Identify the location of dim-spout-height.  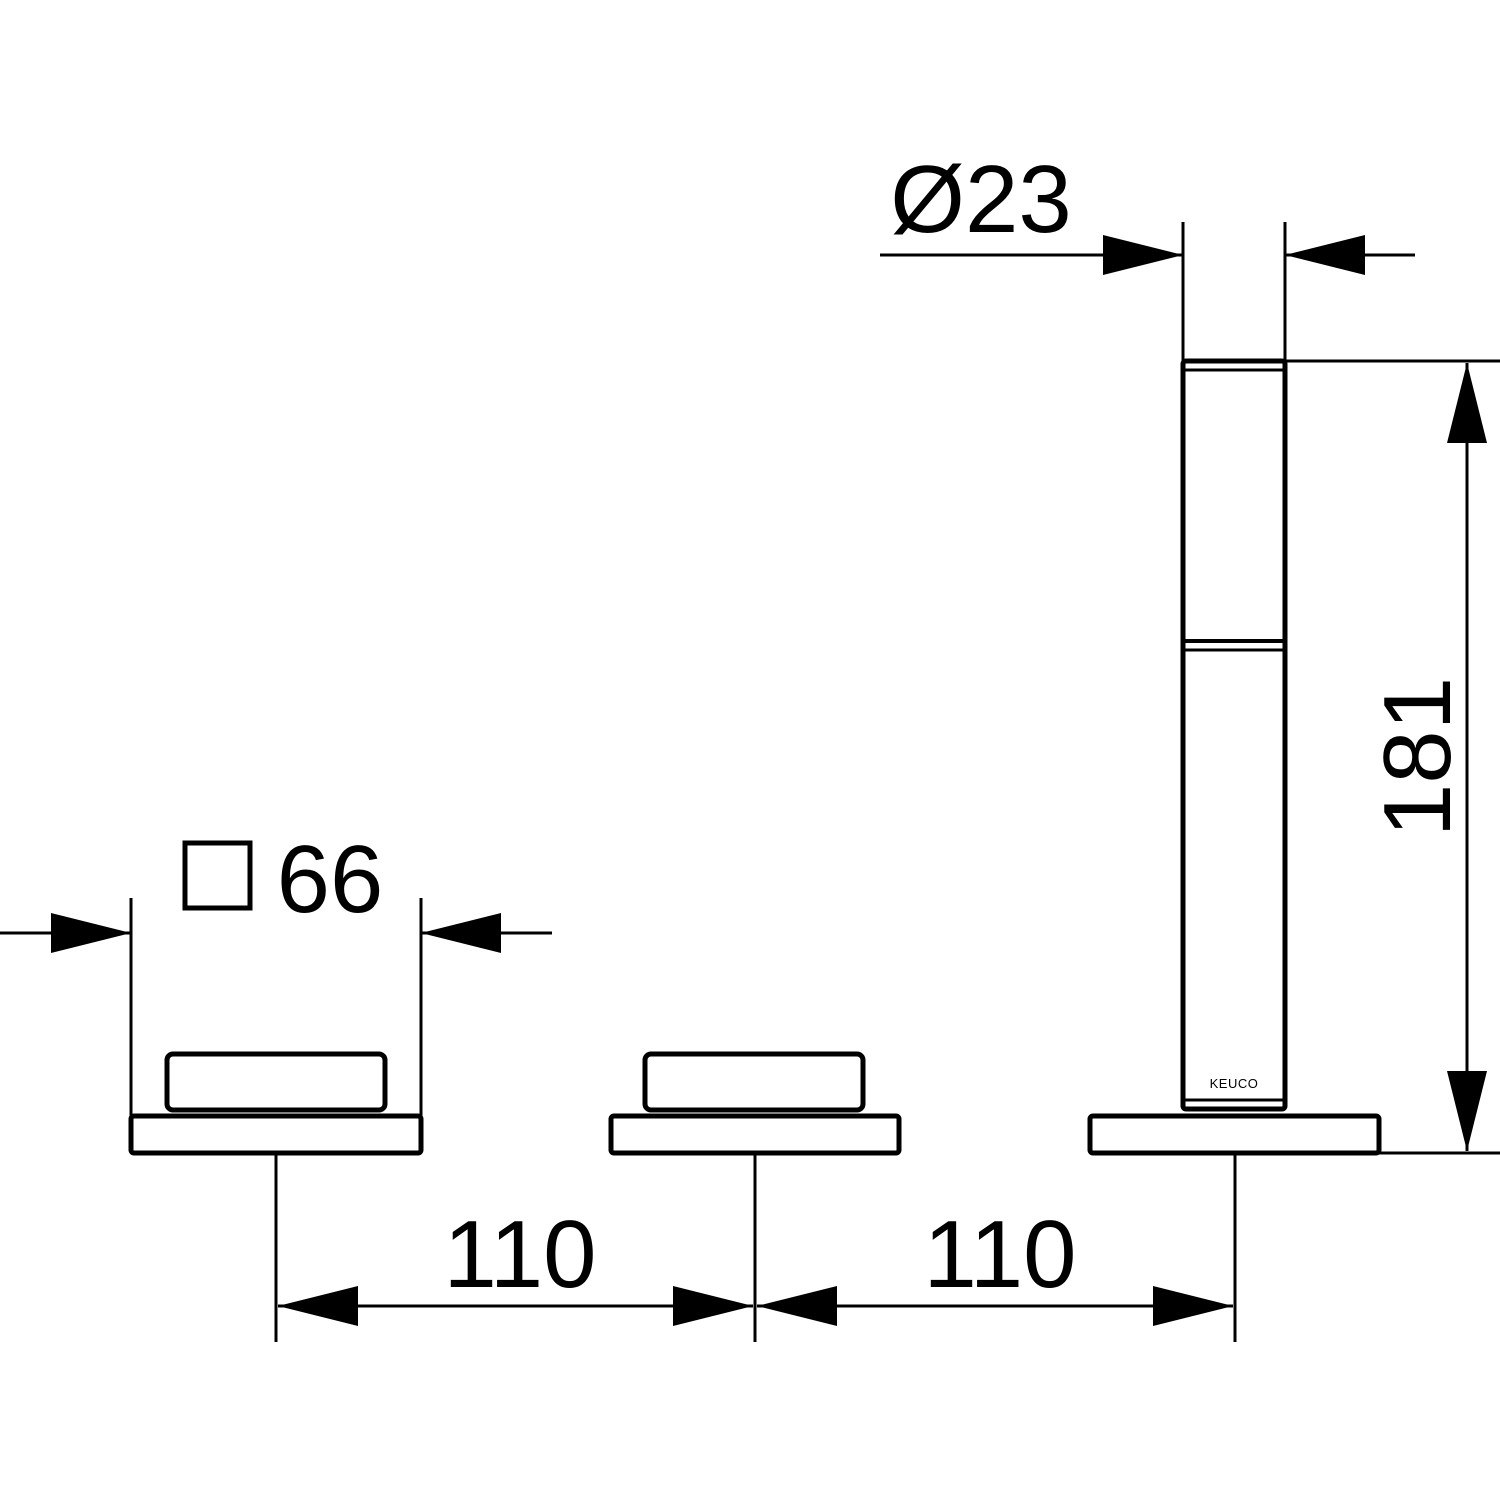
(1392, 757).